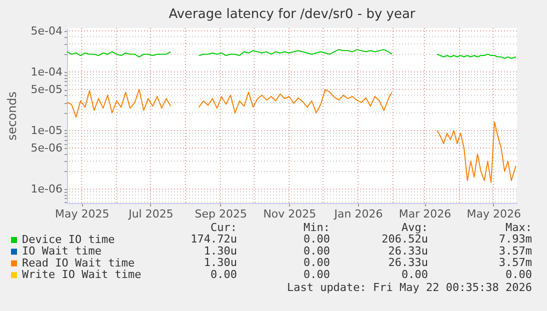  I want to click on y-tick-label: 1e-04, so click(46, 71).